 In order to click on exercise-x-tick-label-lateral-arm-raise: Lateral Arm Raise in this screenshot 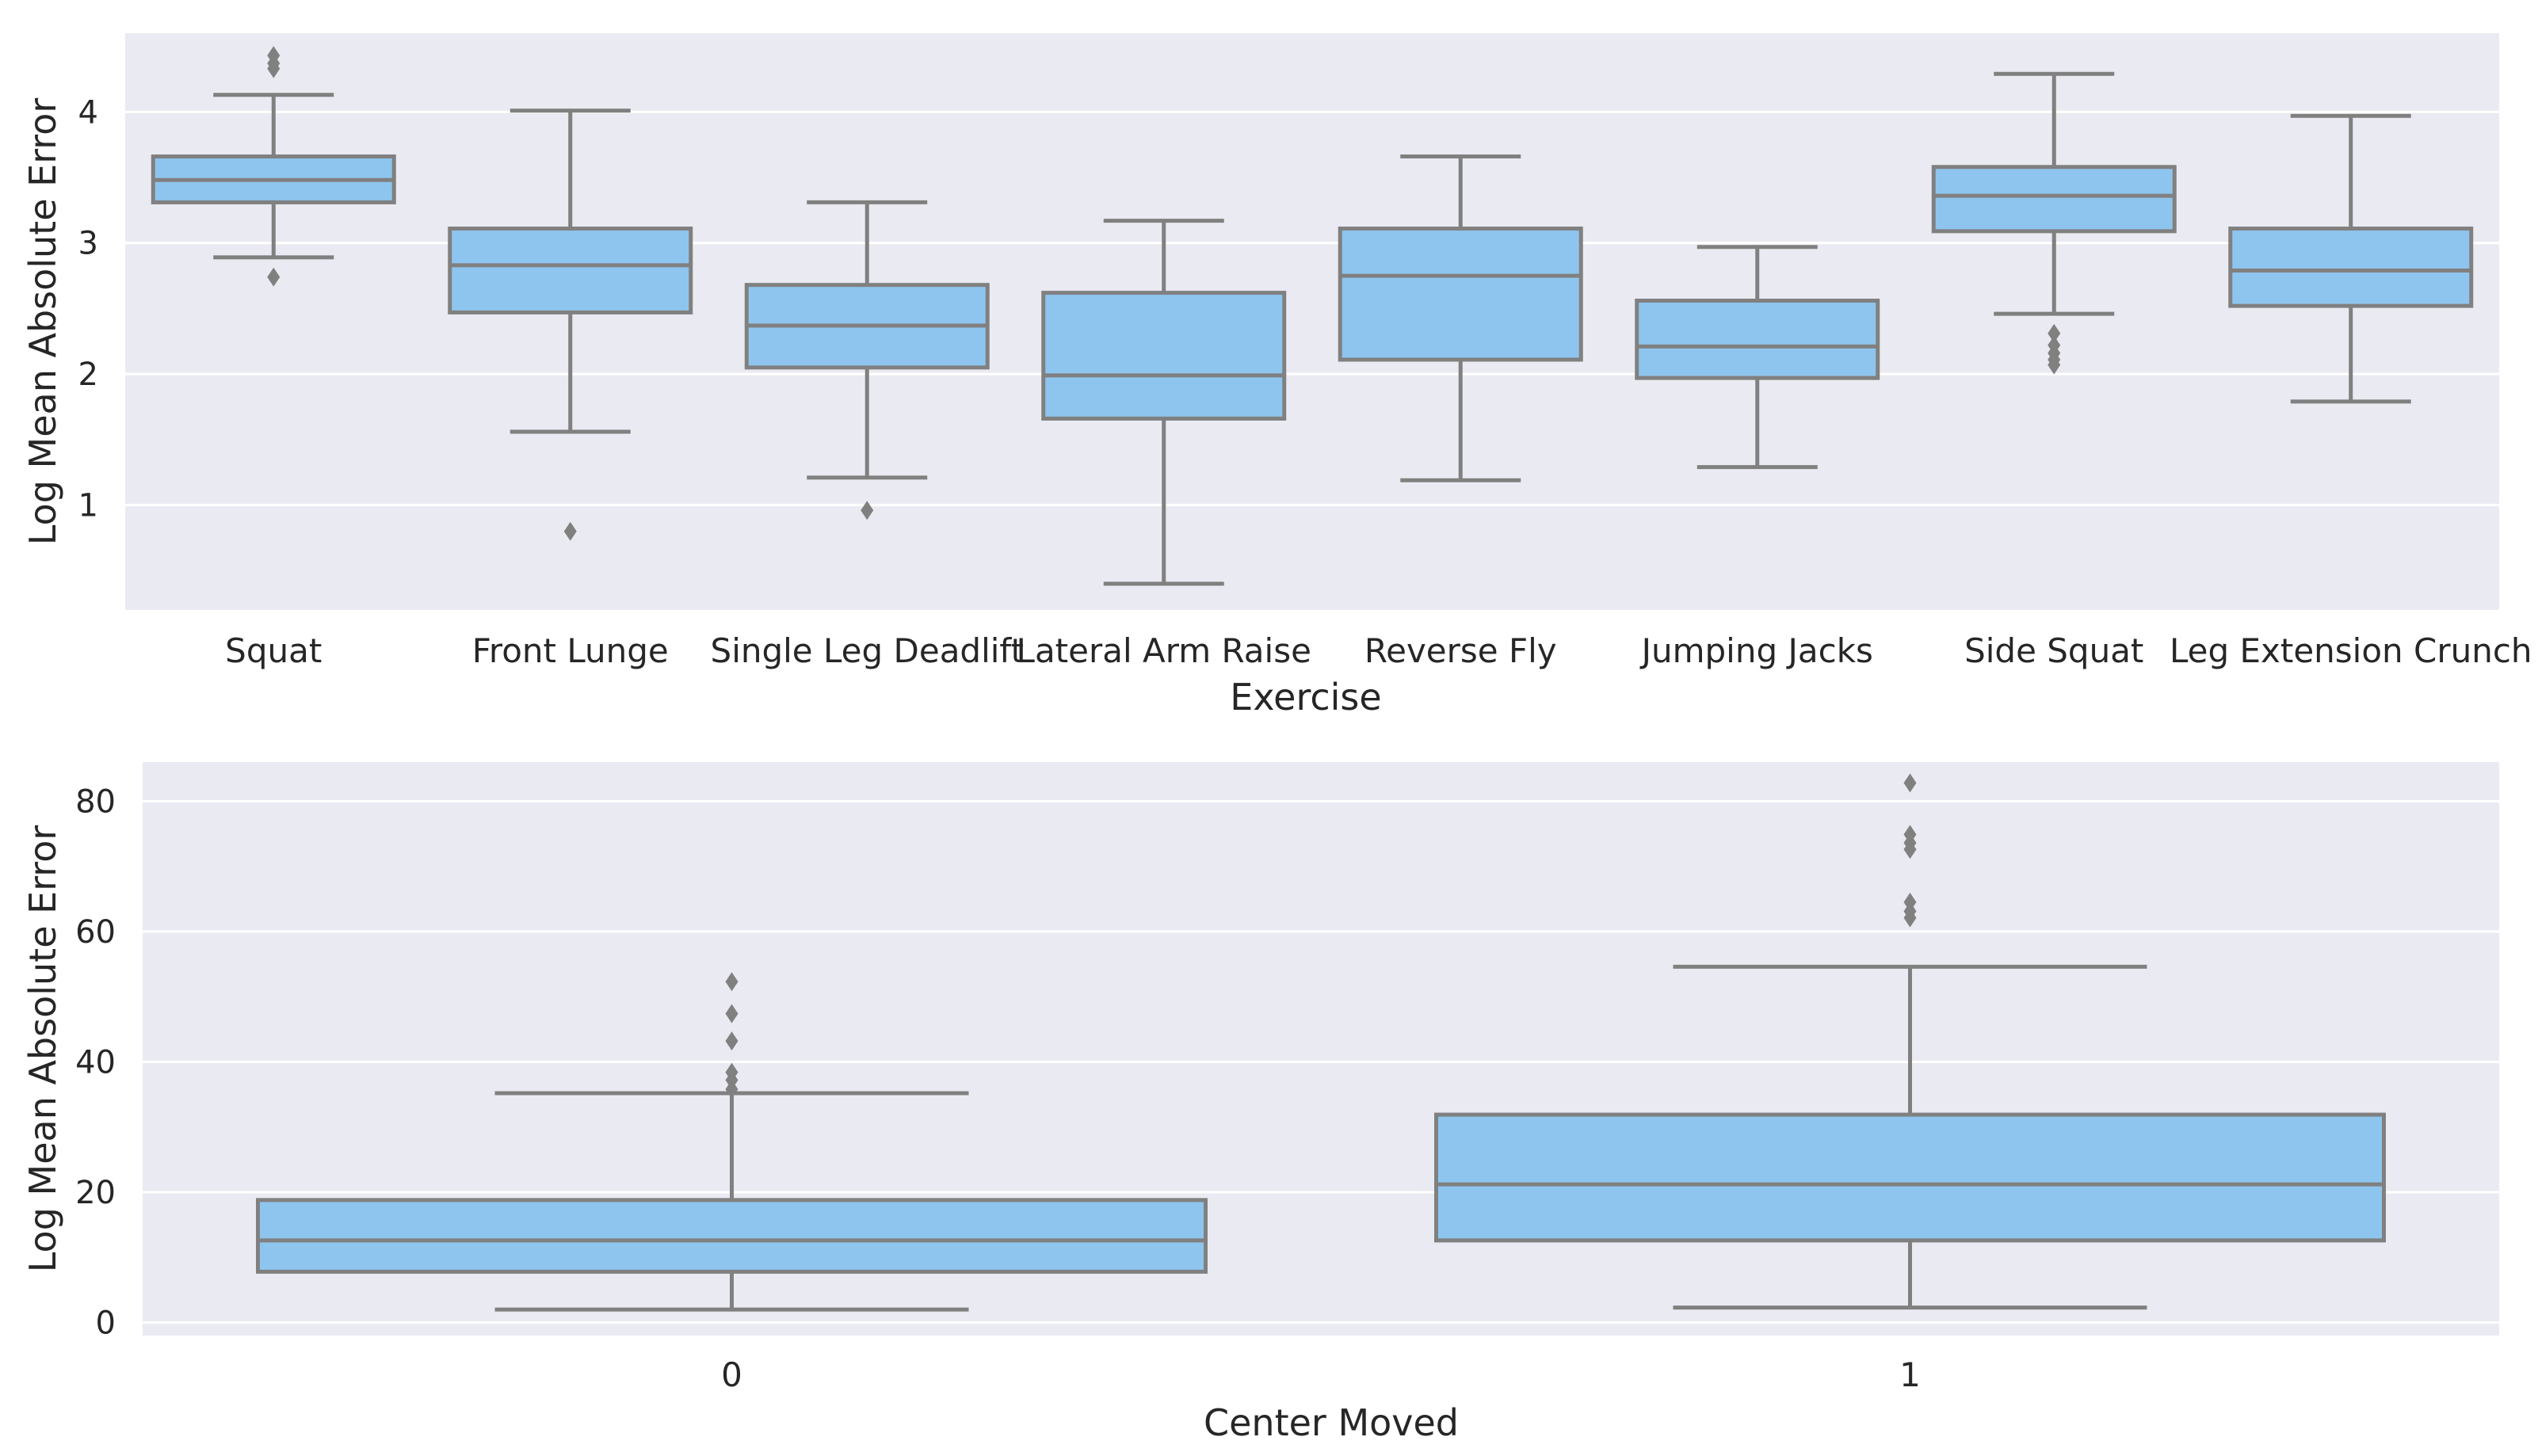, I will do `click(1164, 650)`.